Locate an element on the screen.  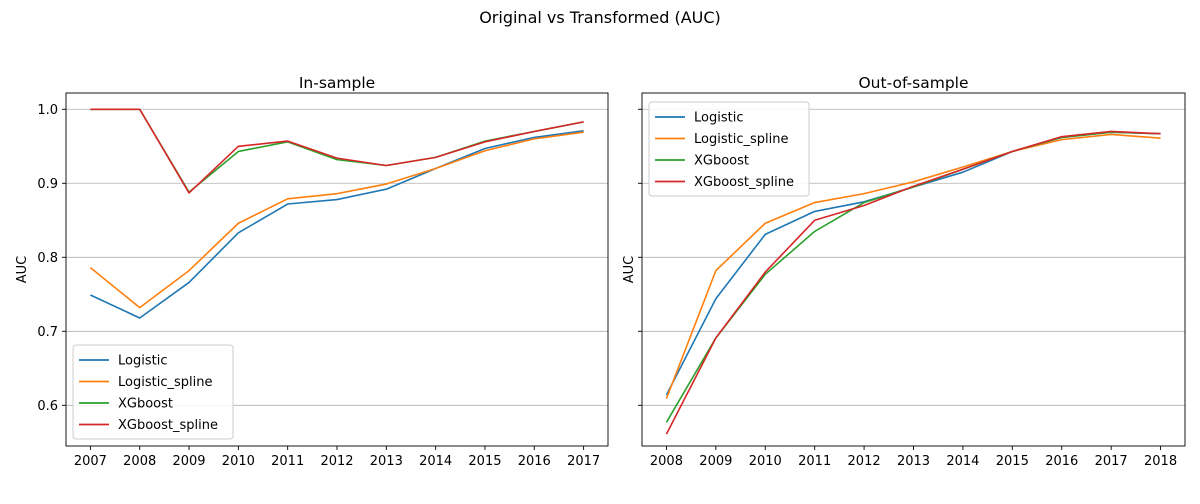
y-tick-label: 0.9 is located at coordinates (47, 184).